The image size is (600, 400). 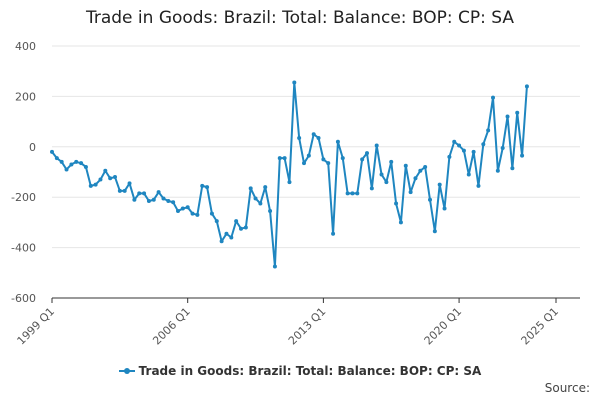 What do you see at coordinates (25, 46) in the screenshot?
I see `y-tick-label: 400` at bounding box center [25, 46].